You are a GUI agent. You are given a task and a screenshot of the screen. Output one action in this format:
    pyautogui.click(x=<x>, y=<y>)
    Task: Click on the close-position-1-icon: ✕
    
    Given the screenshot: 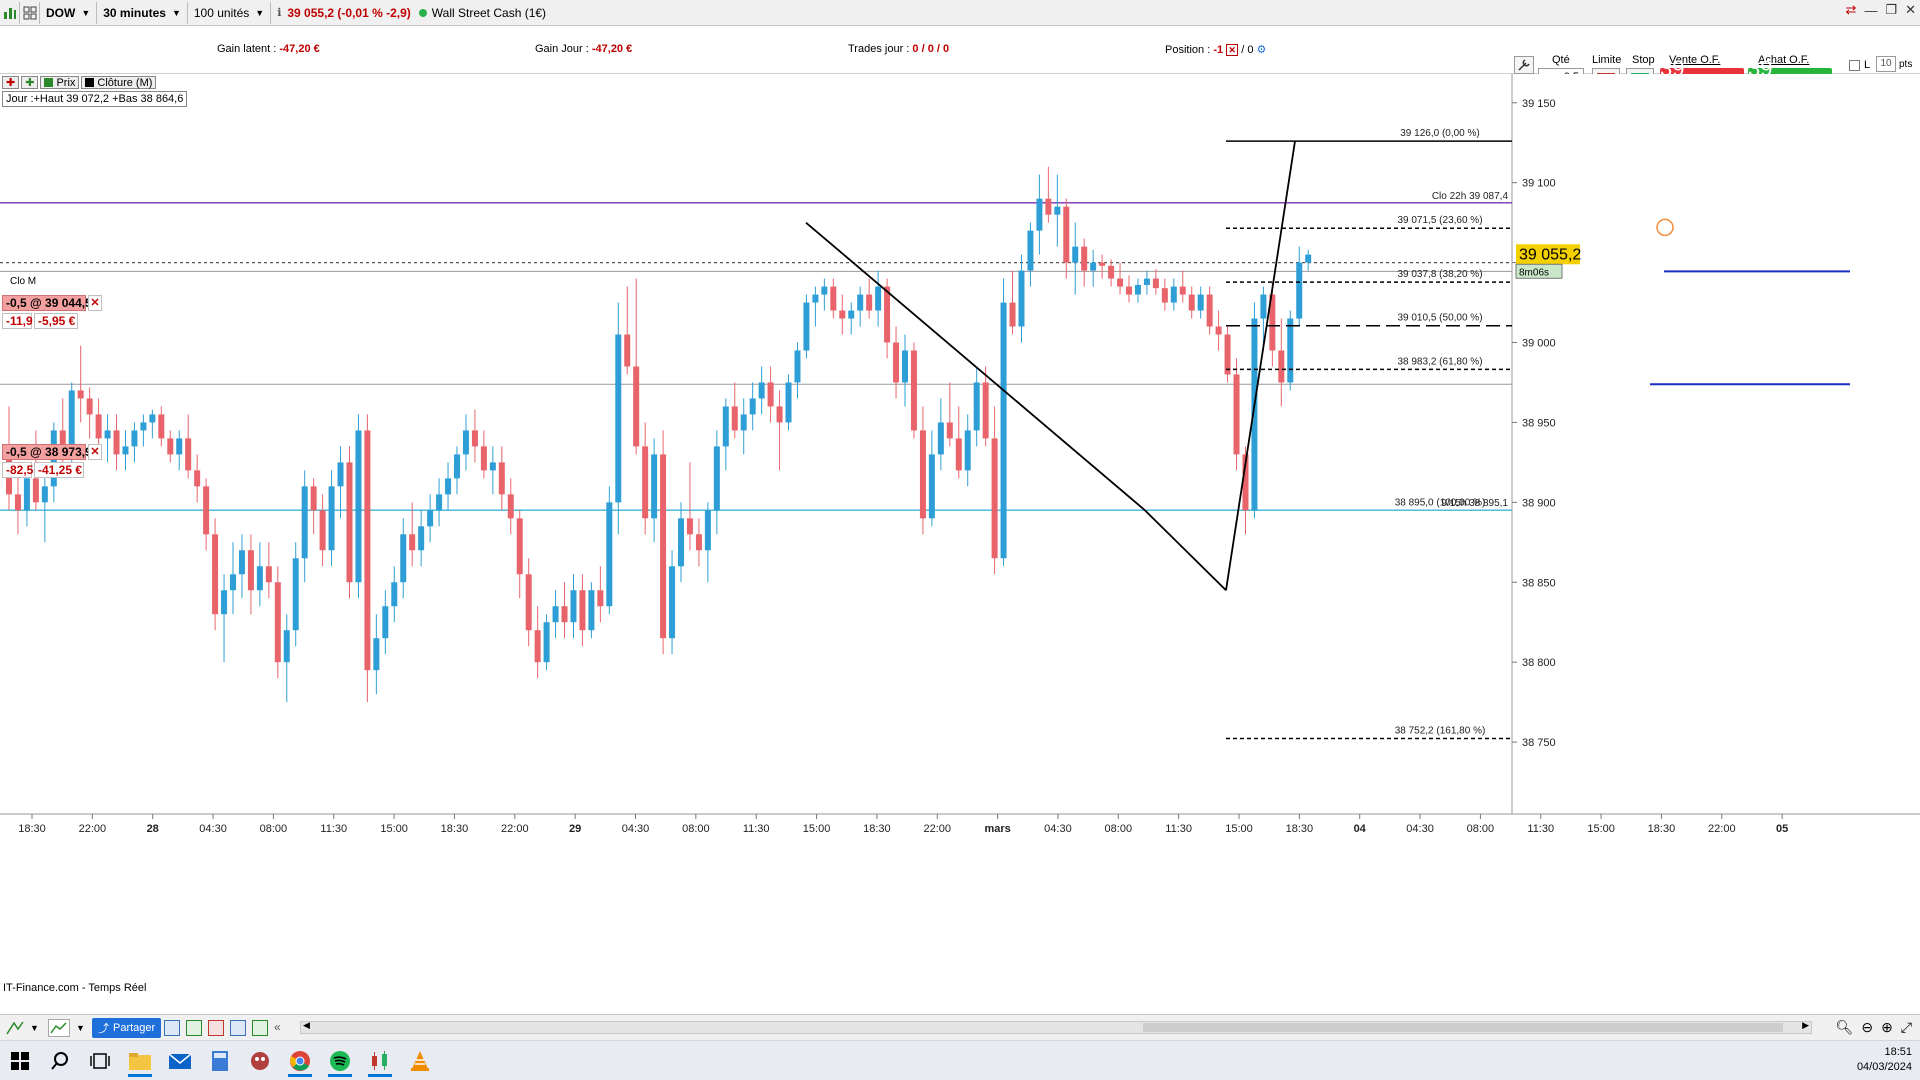 What is the action you would take?
    pyautogui.click(x=95, y=303)
    